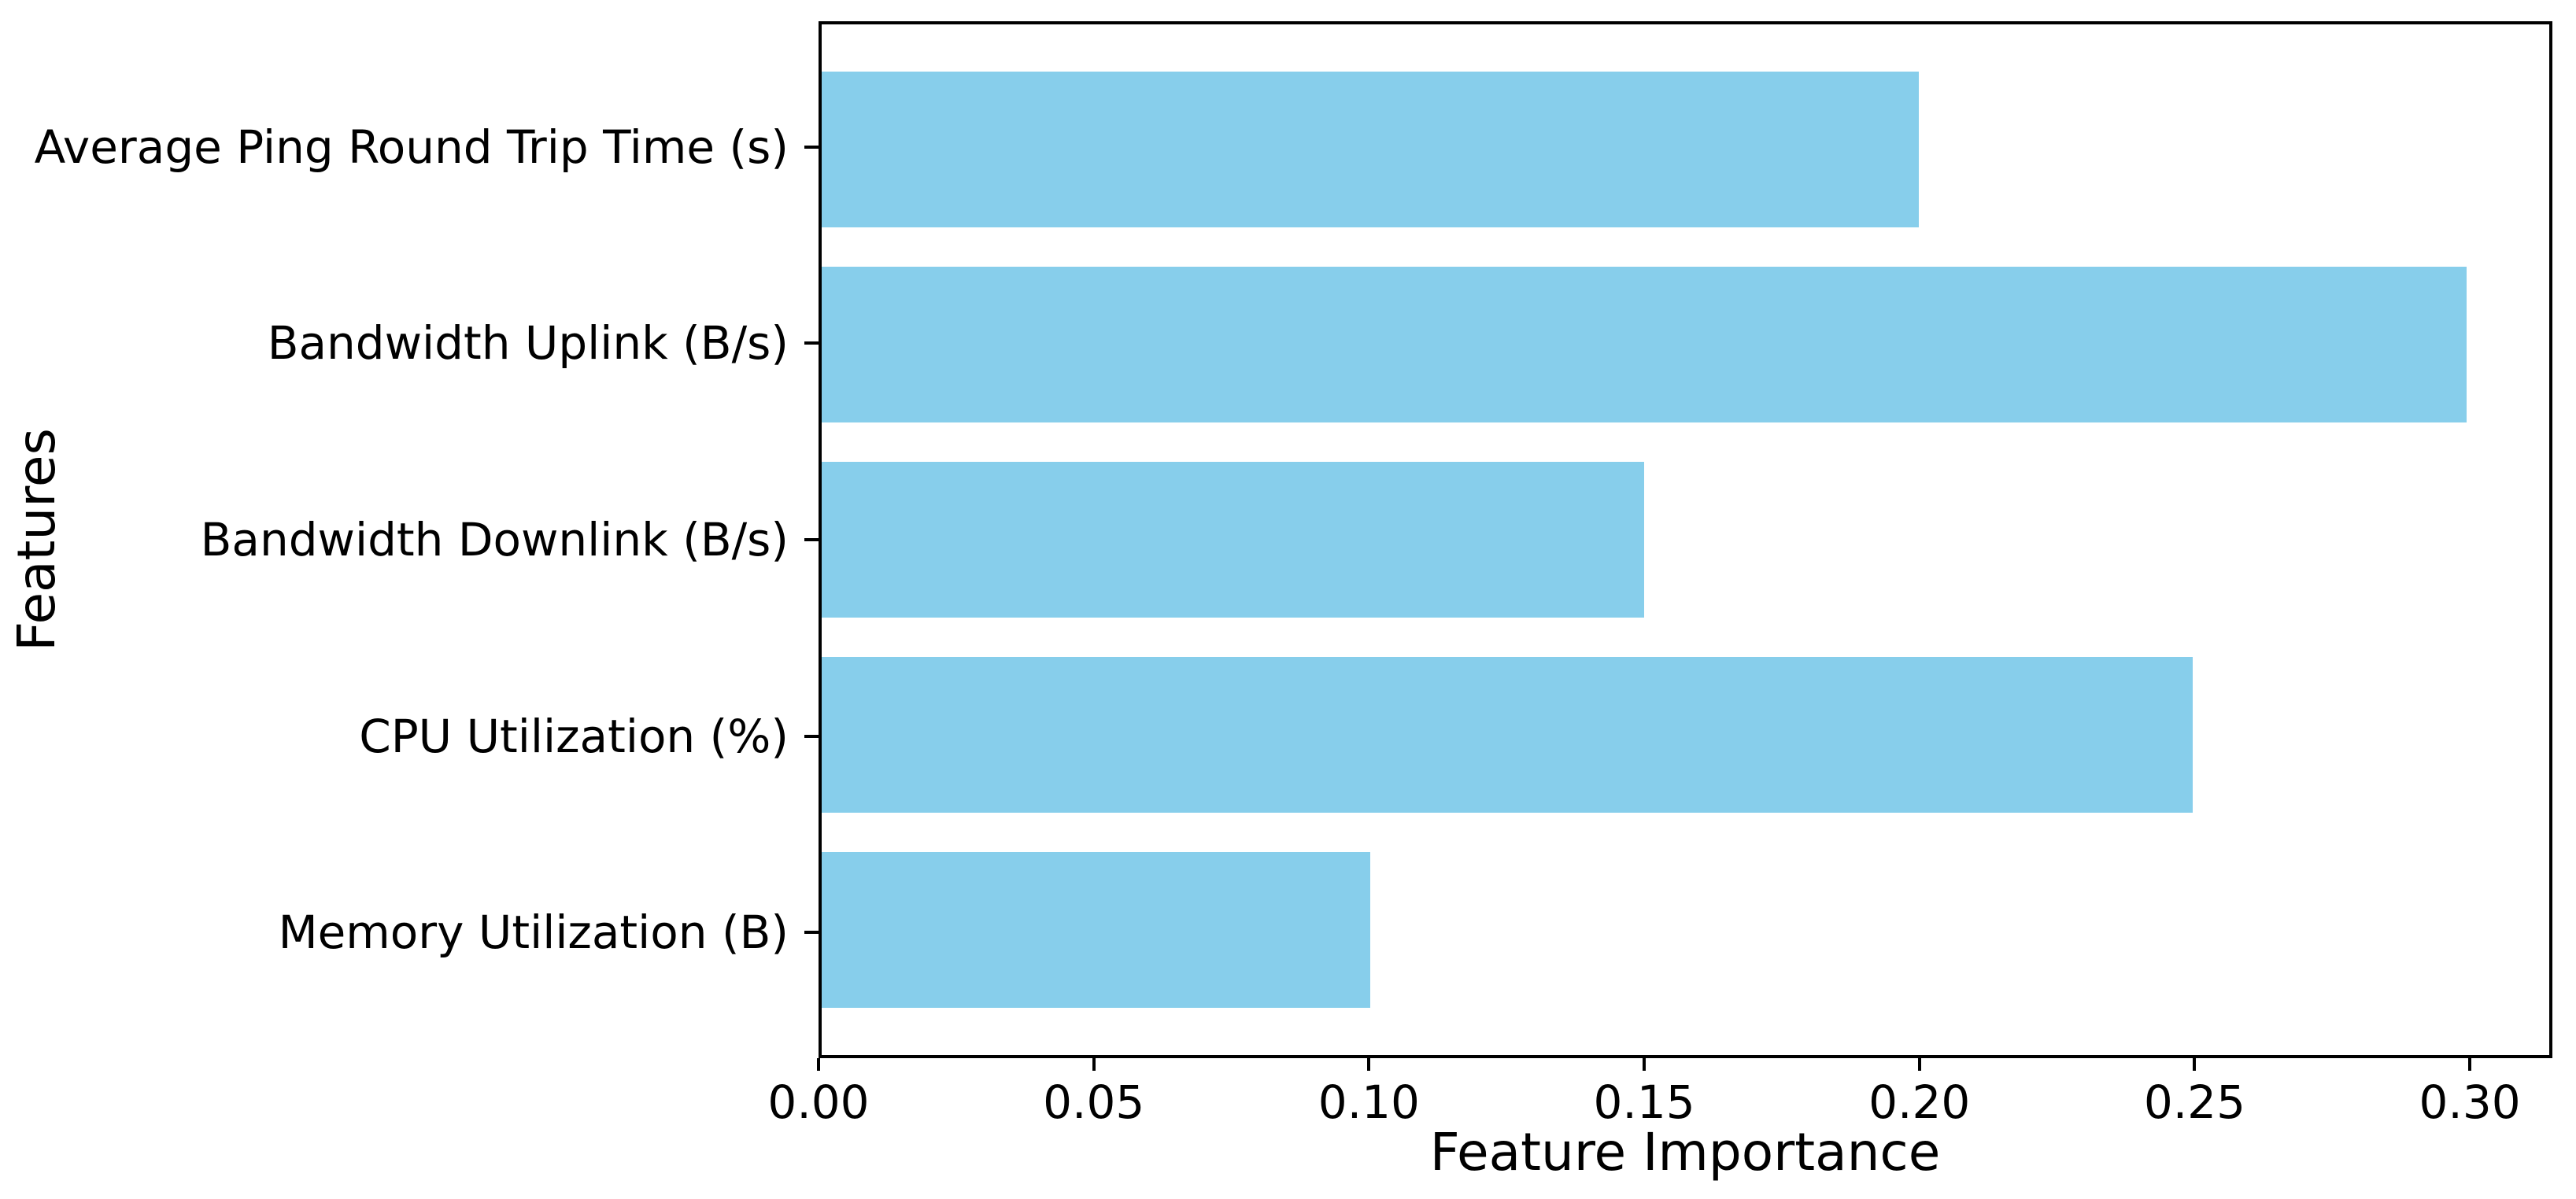  I want to click on y-tick-label: CPU Utilization (%), so click(574, 736).